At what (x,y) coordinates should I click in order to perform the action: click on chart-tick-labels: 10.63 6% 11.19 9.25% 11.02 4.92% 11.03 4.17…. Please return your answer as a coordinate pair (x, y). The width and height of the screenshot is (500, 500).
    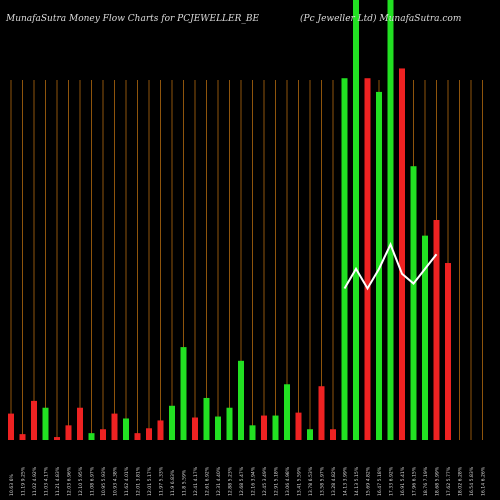
    Looking at the image, I should click on (248, 481).